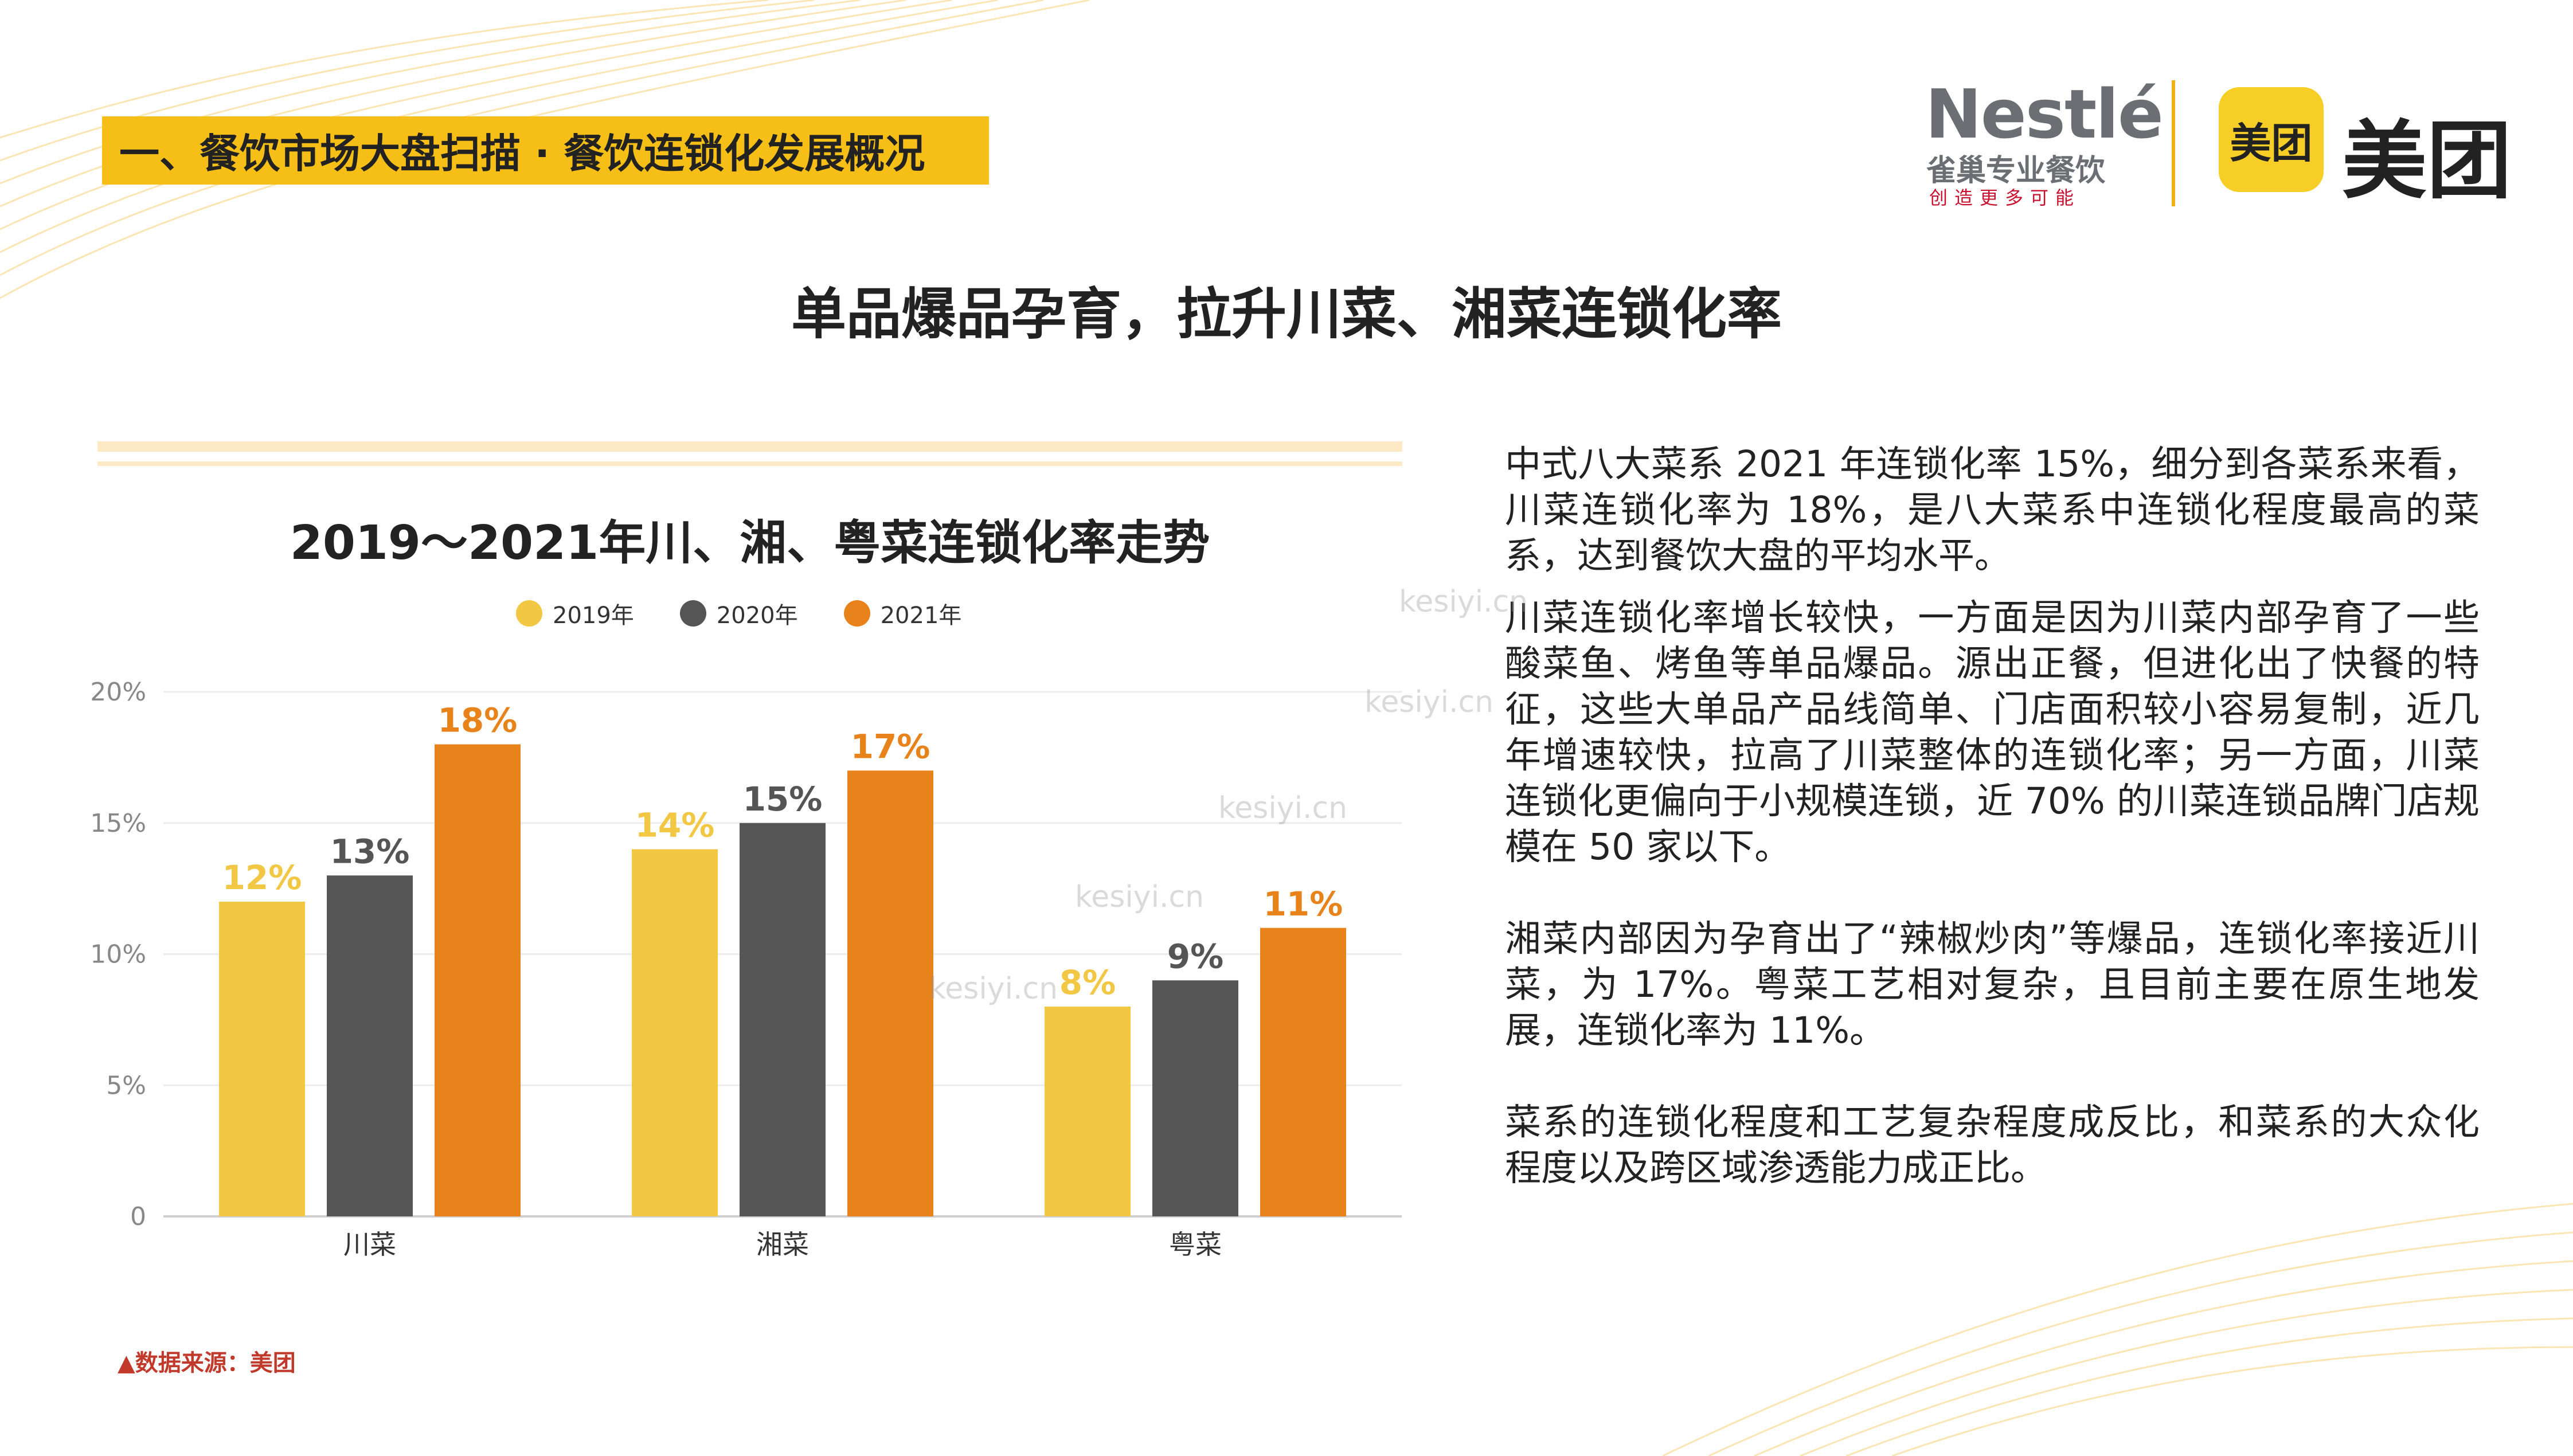 The width and height of the screenshot is (2573, 1456). Describe the element at coordinates (1196, 1244) in the screenshot. I see `x-tick-label: 粤菜` at that location.